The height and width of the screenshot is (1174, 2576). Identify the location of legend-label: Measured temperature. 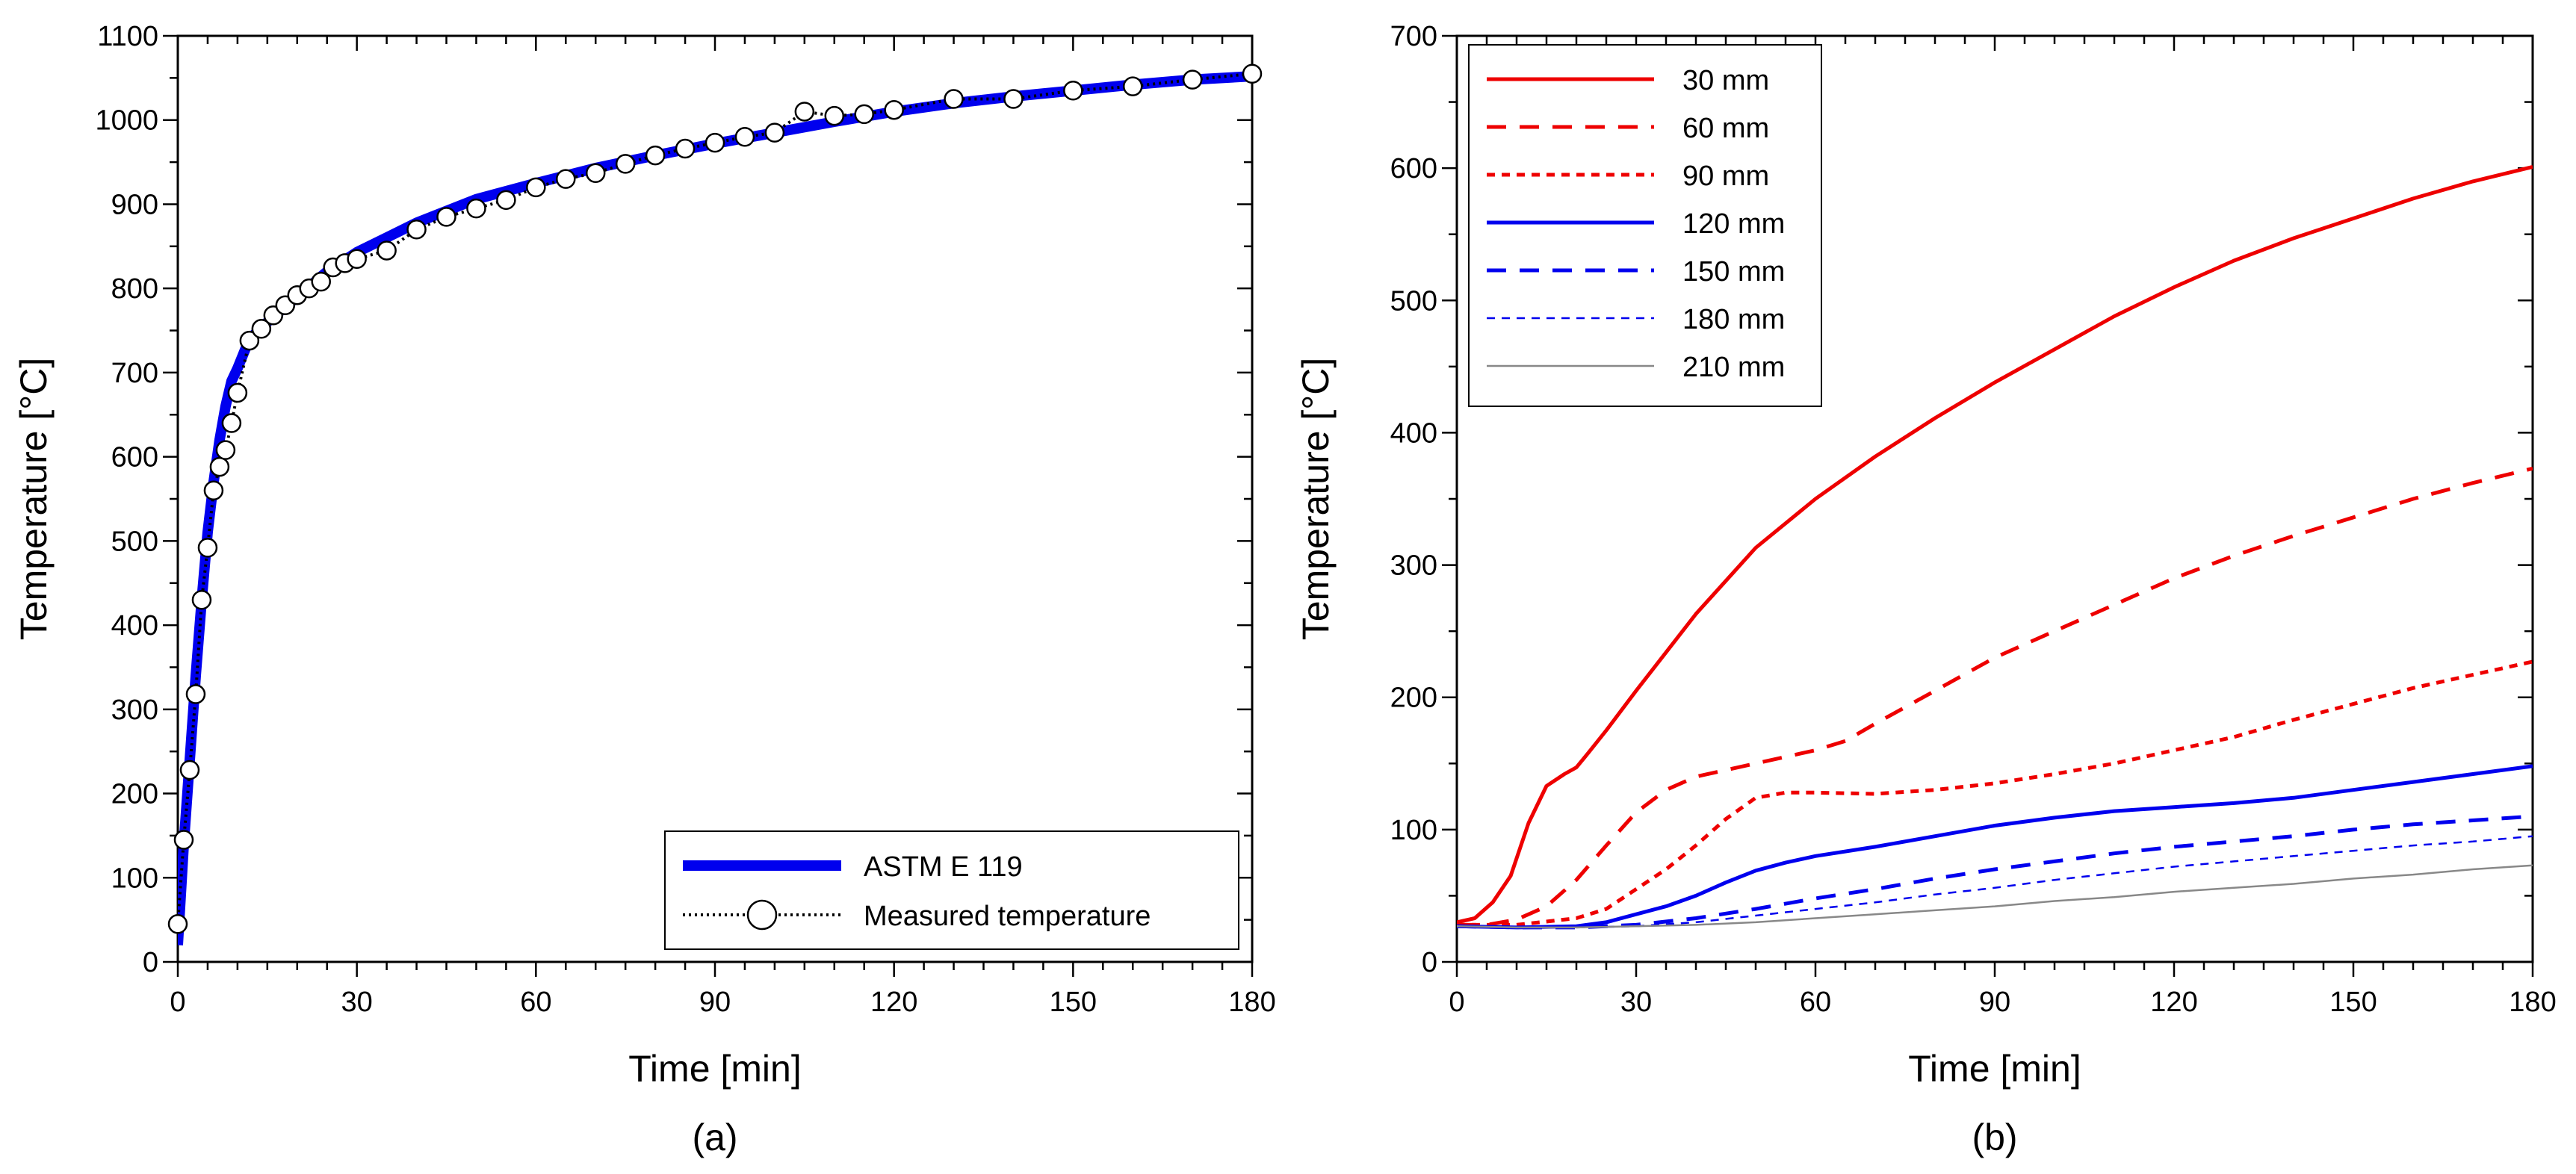
(1007, 916).